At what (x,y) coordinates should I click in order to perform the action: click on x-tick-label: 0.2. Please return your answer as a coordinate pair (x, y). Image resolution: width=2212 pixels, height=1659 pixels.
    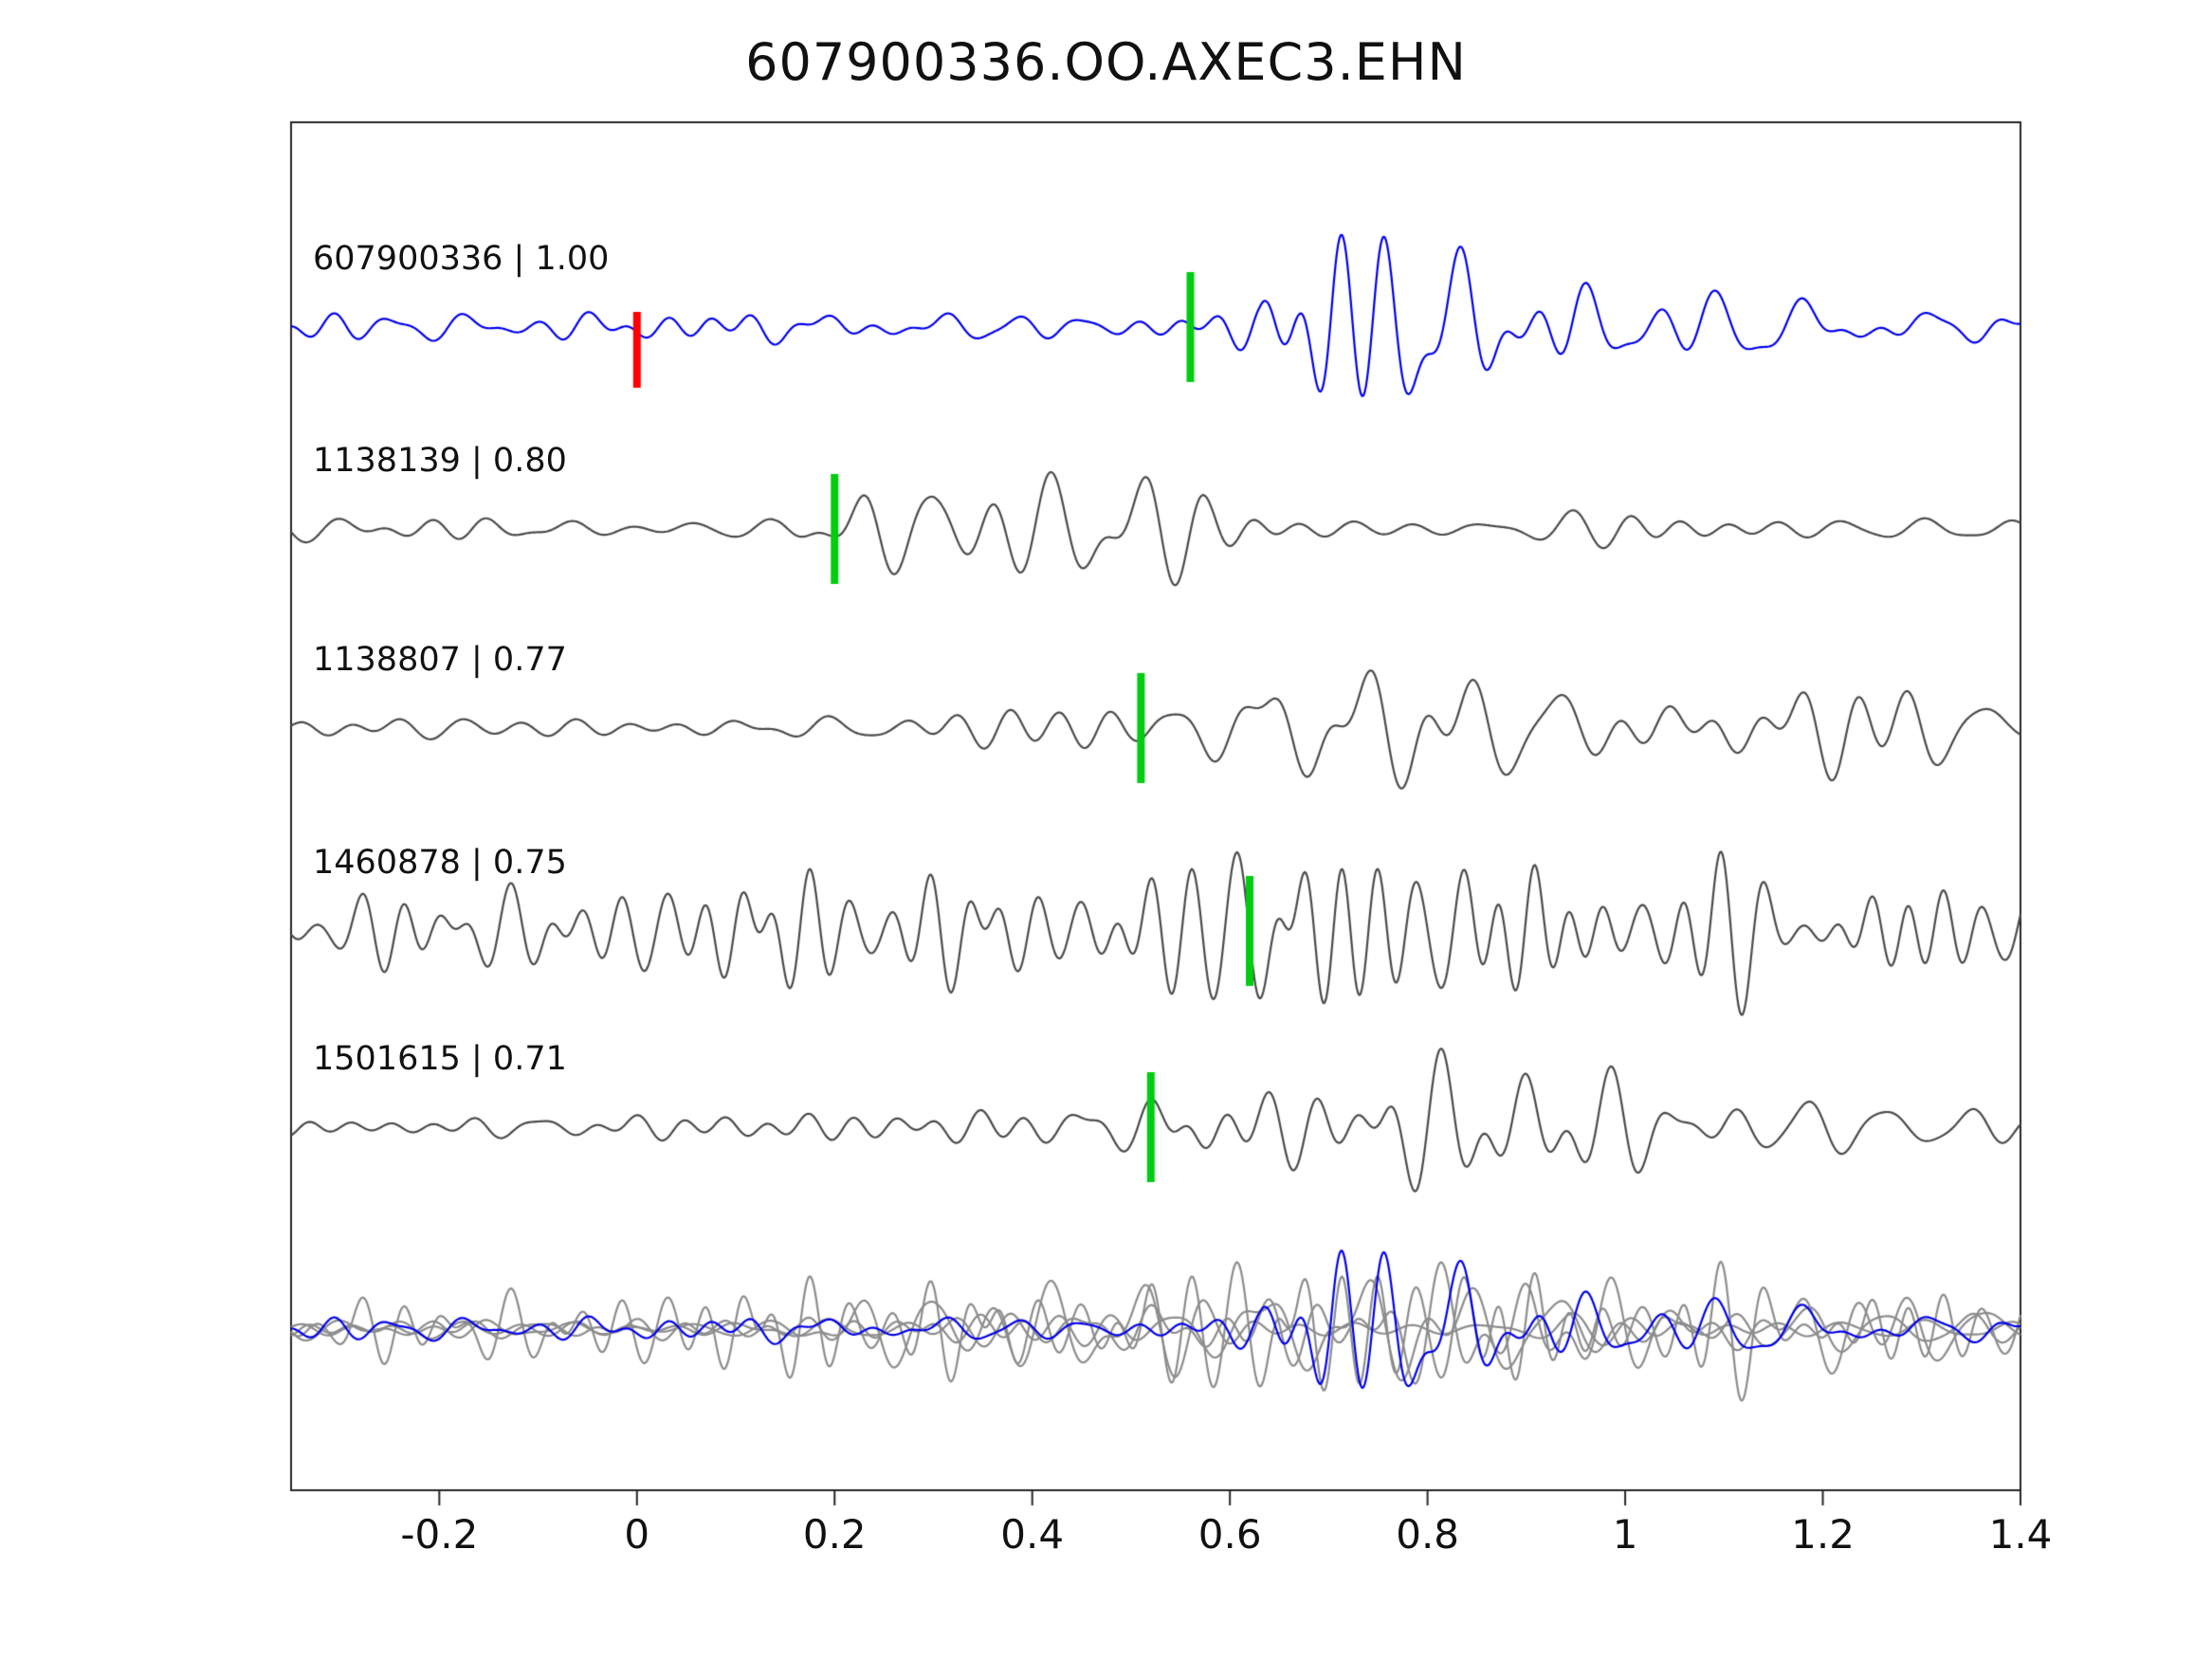
    Looking at the image, I should click on (834, 1534).